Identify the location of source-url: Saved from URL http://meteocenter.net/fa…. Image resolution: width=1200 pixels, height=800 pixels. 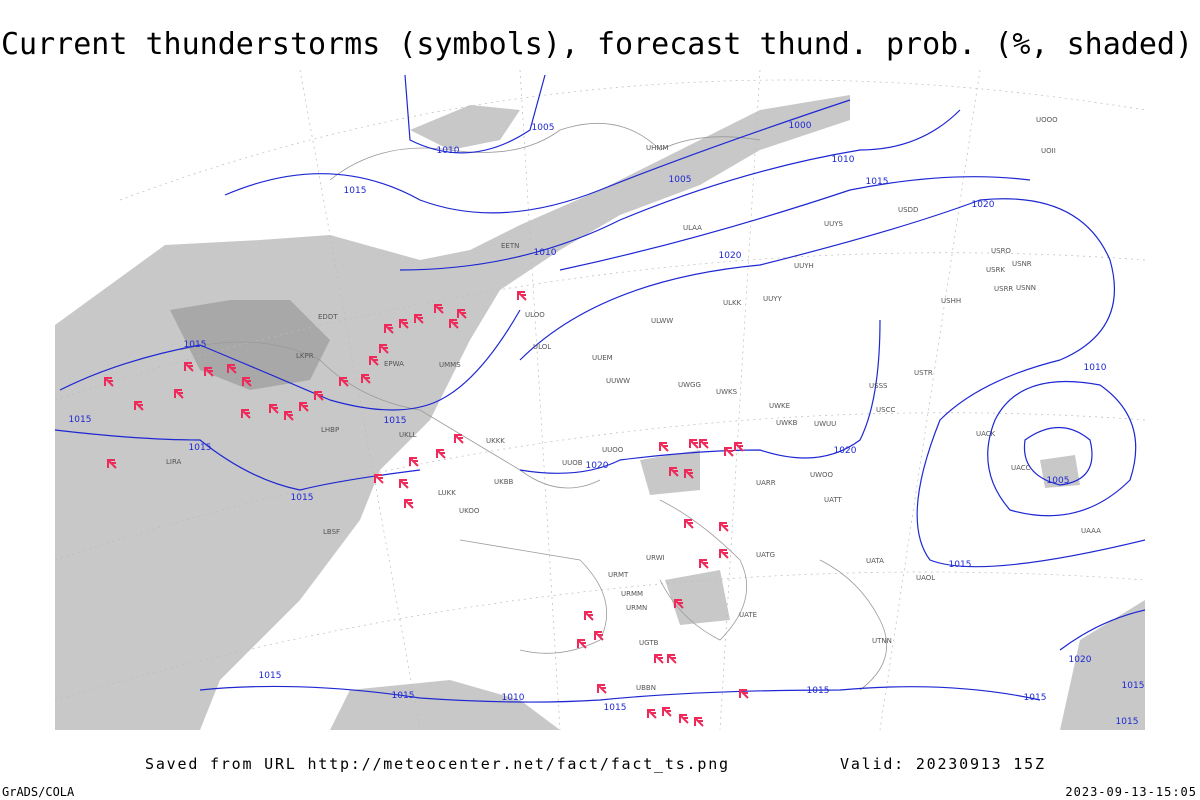
(437, 764).